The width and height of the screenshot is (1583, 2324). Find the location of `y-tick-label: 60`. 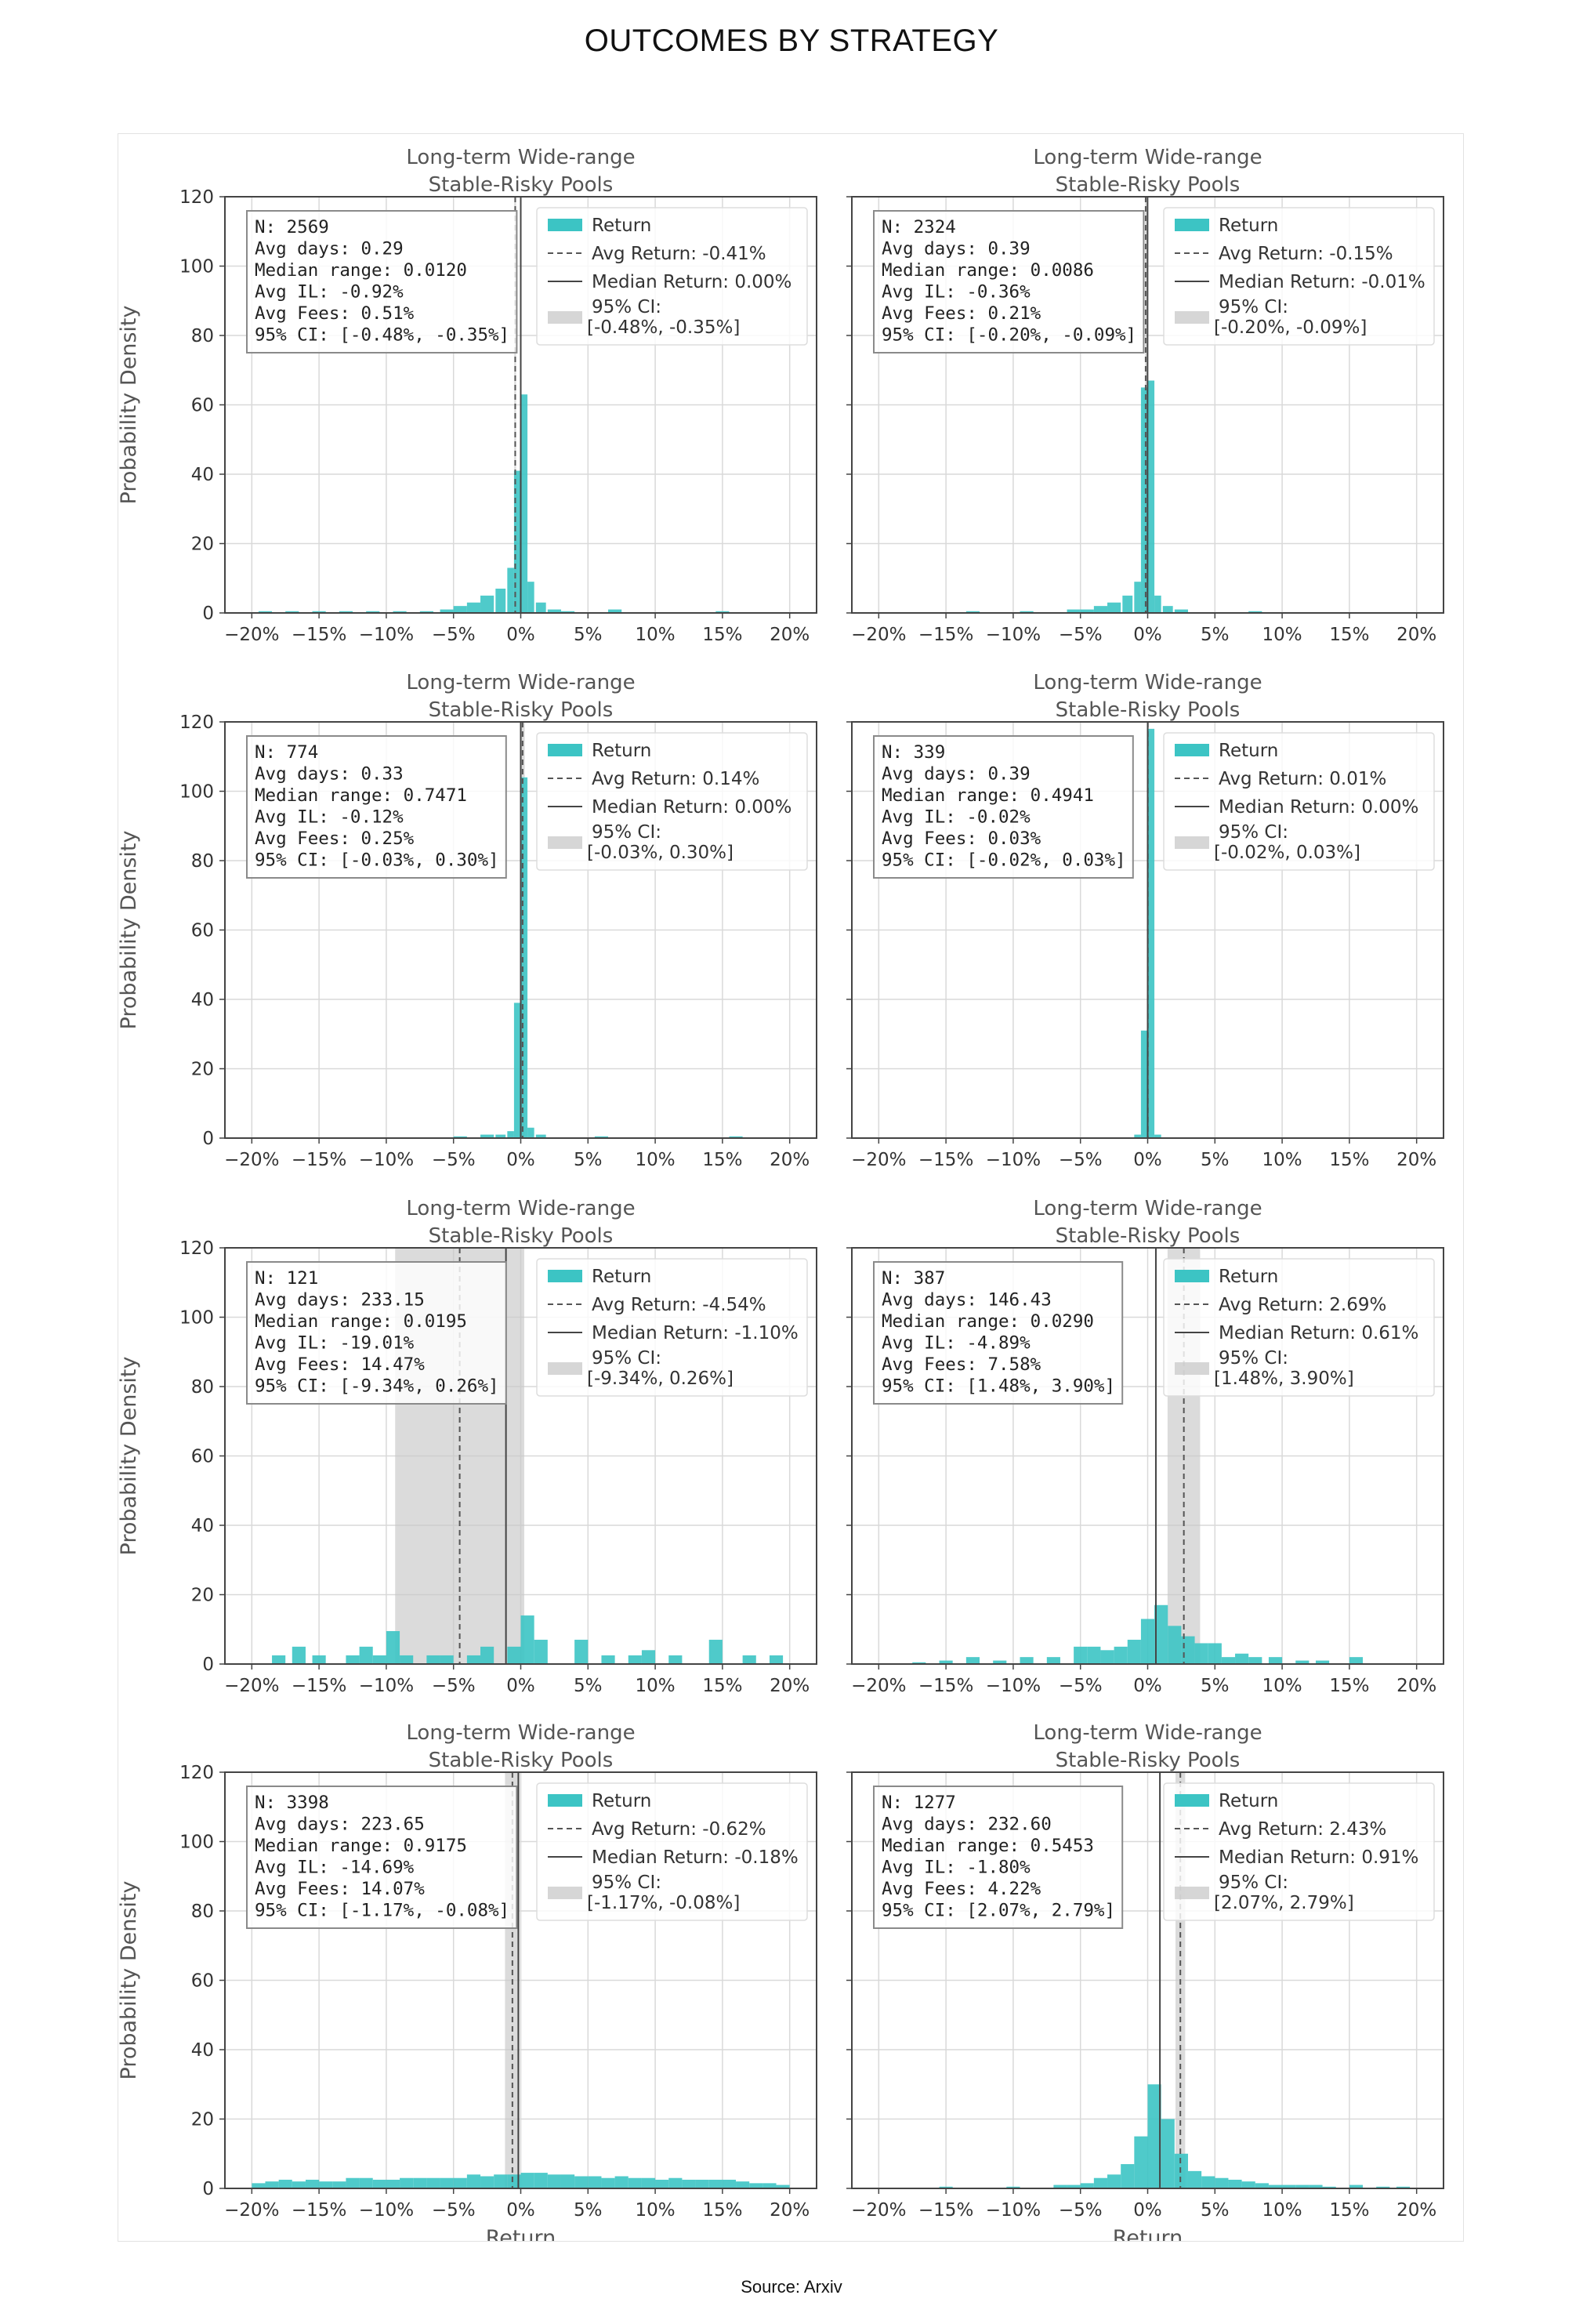

y-tick-label: 60 is located at coordinates (202, 1981).